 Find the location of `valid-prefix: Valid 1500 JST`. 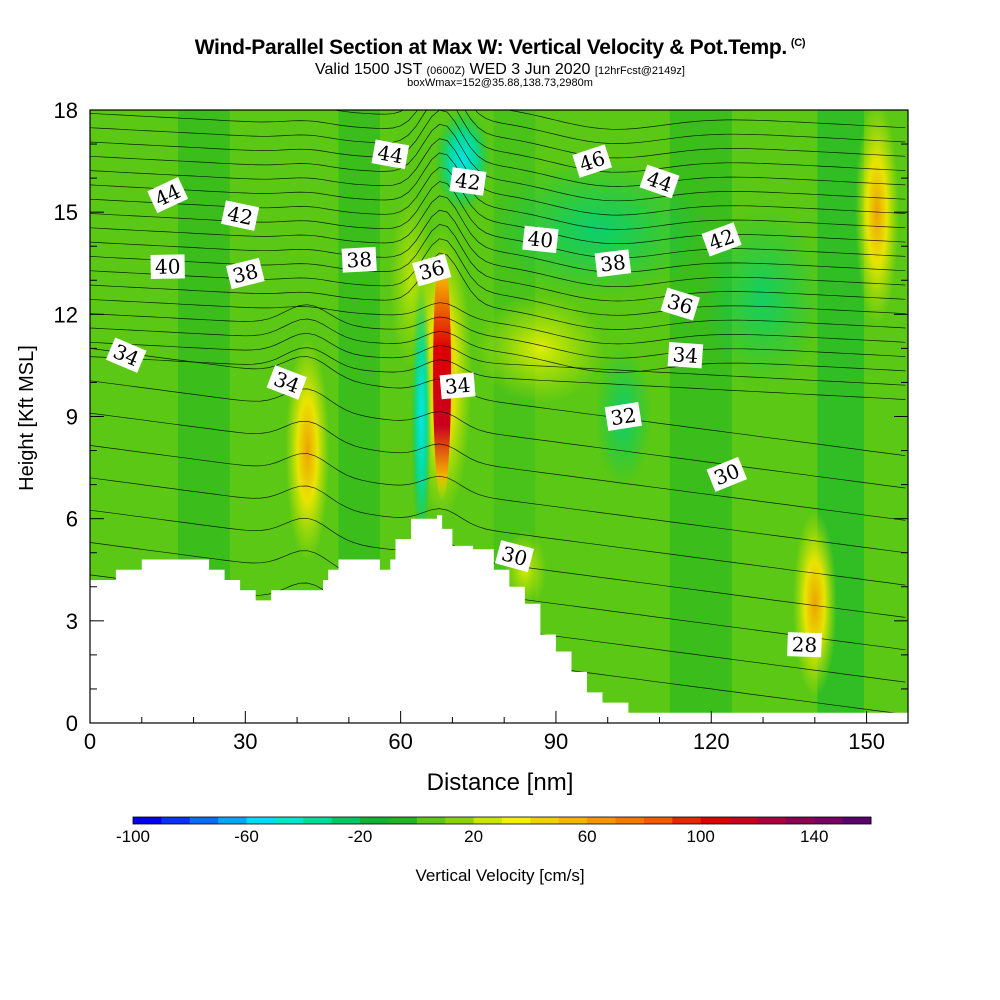

valid-prefix: Valid 1500 JST is located at coordinates (369, 69).